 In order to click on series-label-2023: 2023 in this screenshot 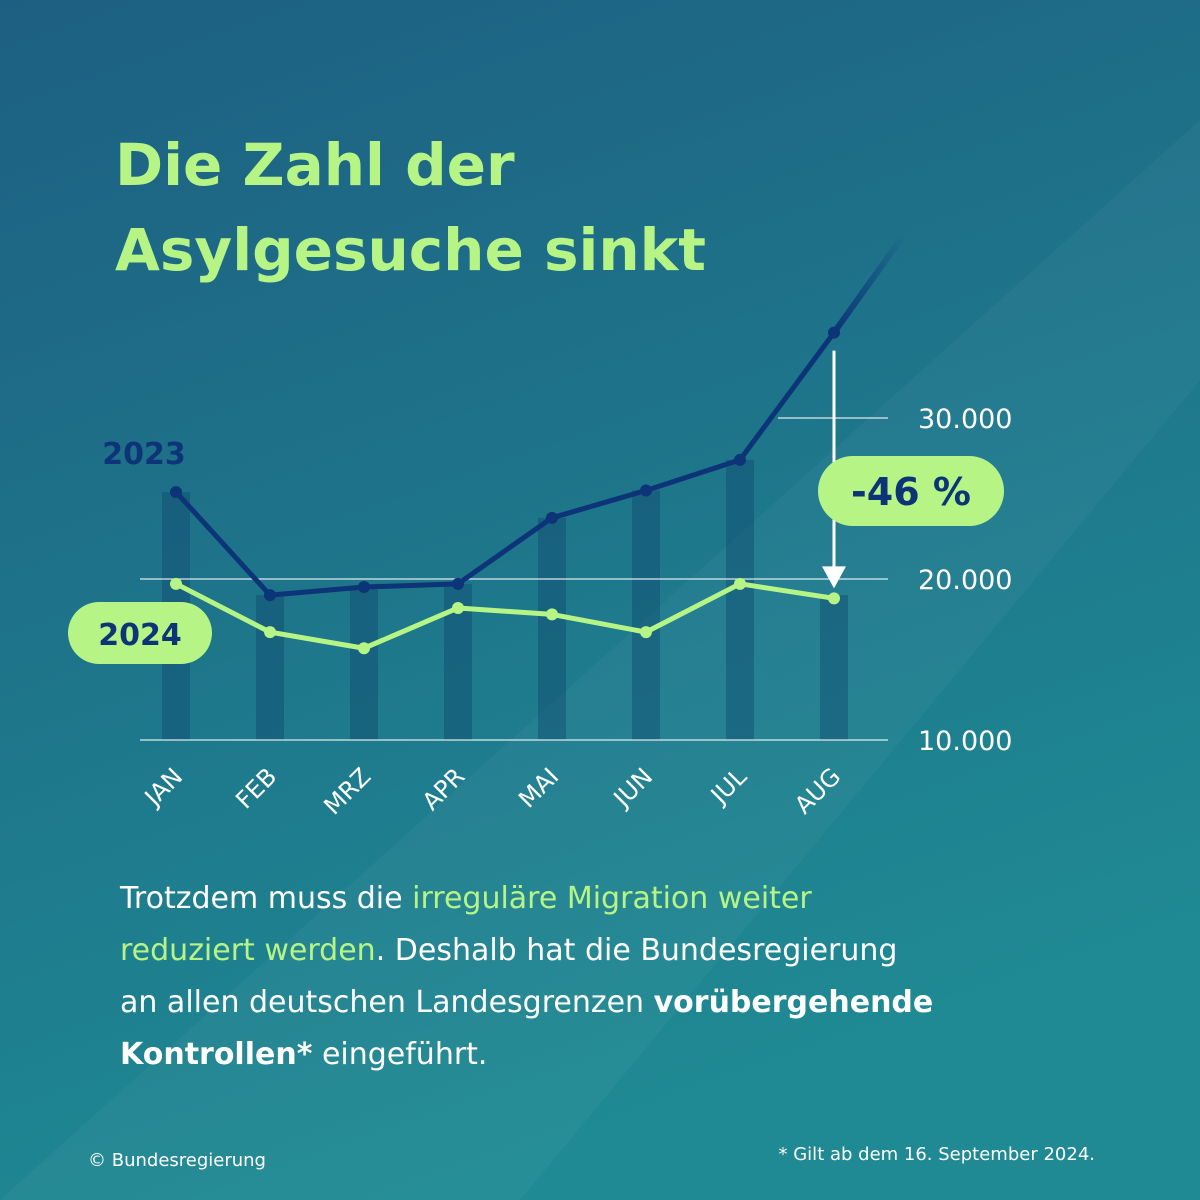, I will do `click(144, 454)`.